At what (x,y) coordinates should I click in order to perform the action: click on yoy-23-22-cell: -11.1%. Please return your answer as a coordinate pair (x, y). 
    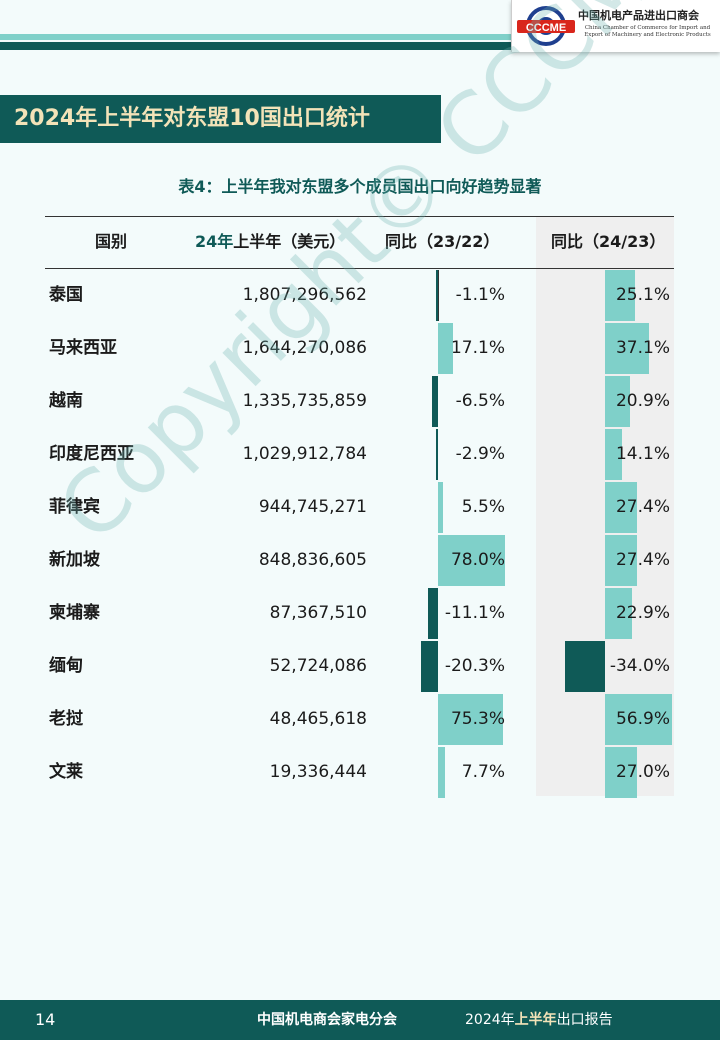
    Looking at the image, I should click on (474, 613).